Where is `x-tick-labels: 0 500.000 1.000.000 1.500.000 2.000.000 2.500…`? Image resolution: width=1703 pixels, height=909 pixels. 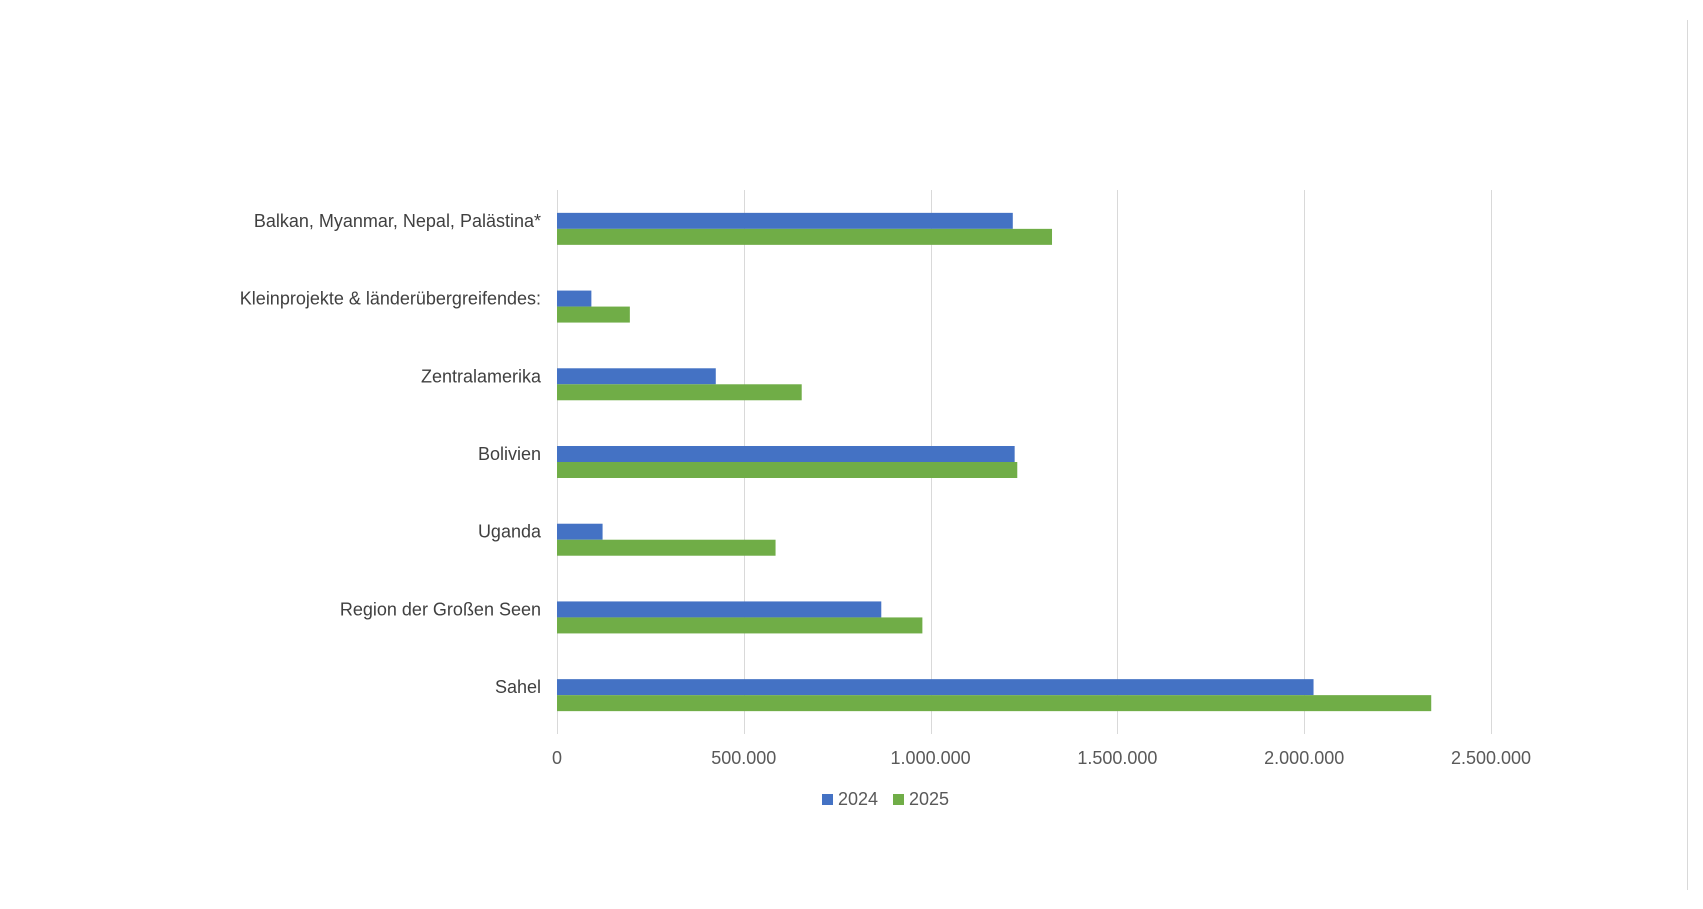 x-tick-labels: 0 500.000 1.000.000 1.500.000 2.000.000 2.500… is located at coordinates (1041, 758).